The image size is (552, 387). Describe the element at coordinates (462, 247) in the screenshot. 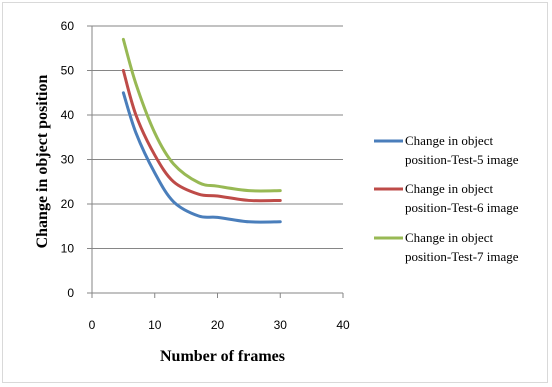

I see `legend-label-3: Change in object position-Test-7 image` at that location.